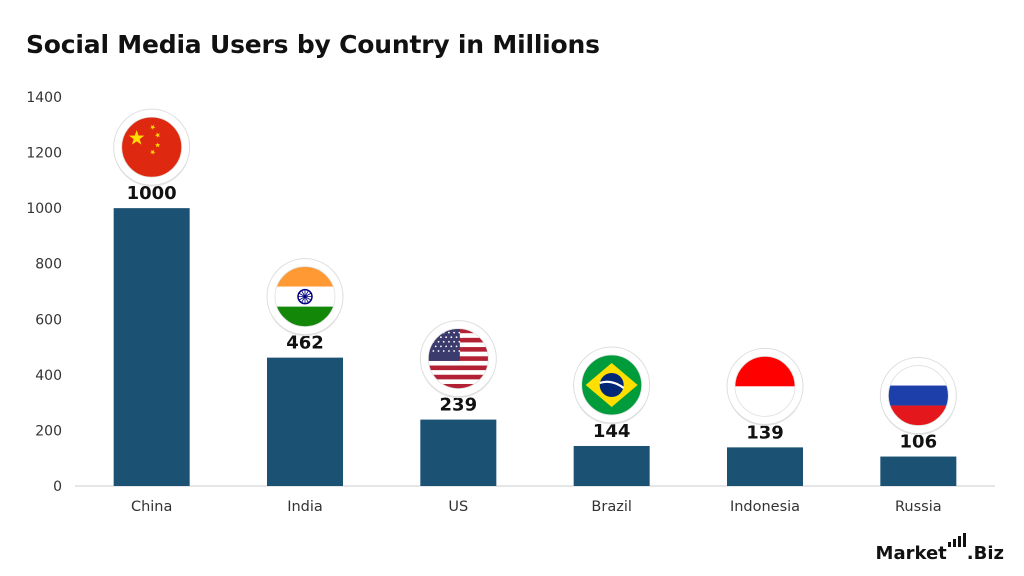  Describe the element at coordinates (918, 471) in the screenshot. I see `bar-russia` at that location.